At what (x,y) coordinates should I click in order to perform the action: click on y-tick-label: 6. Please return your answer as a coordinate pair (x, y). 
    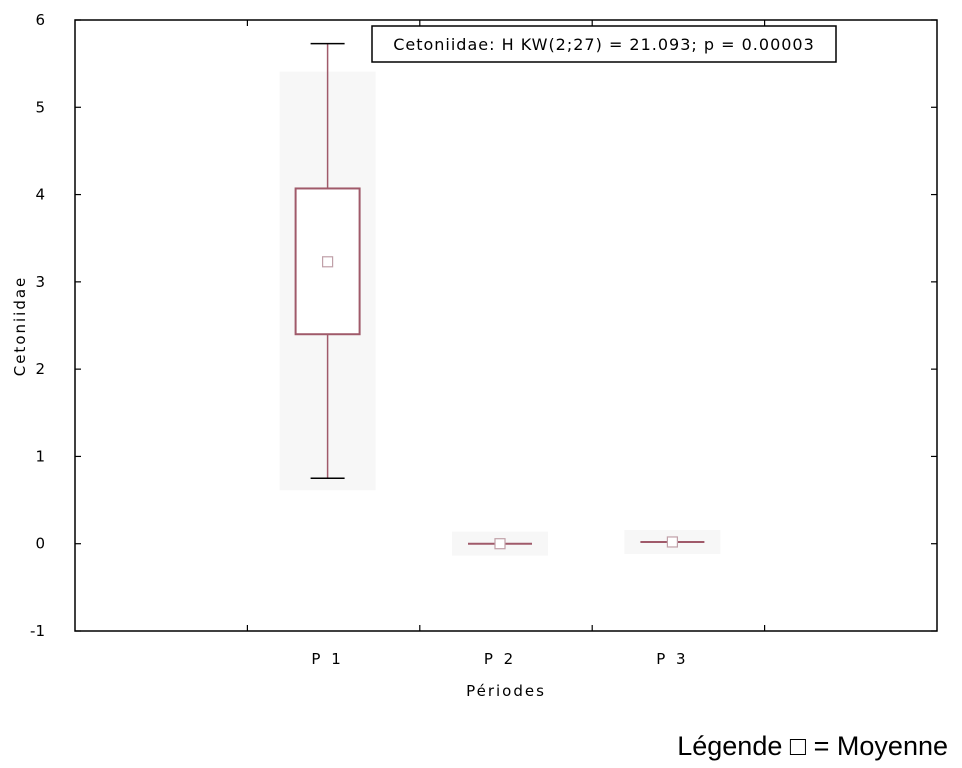
    Looking at the image, I should click on (40, 20).